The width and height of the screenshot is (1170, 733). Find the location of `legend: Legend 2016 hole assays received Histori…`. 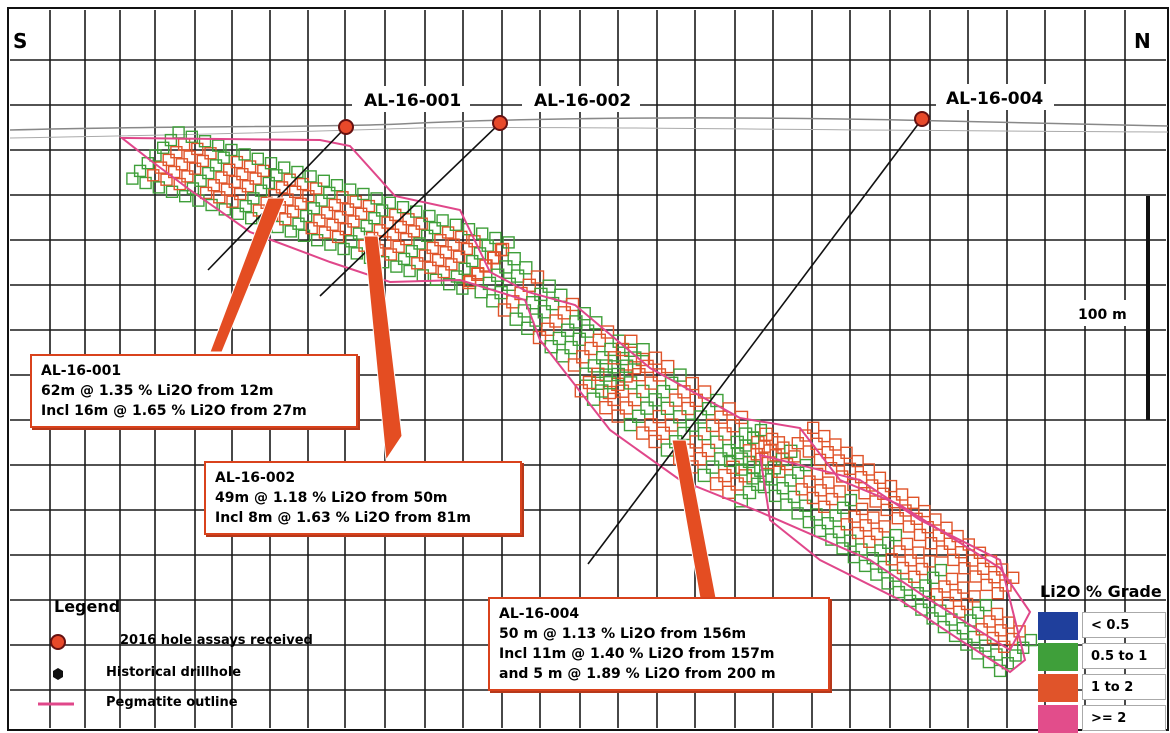

legend: Legend 2016 hole assays received Histori… is located at coordinates (184, 662).